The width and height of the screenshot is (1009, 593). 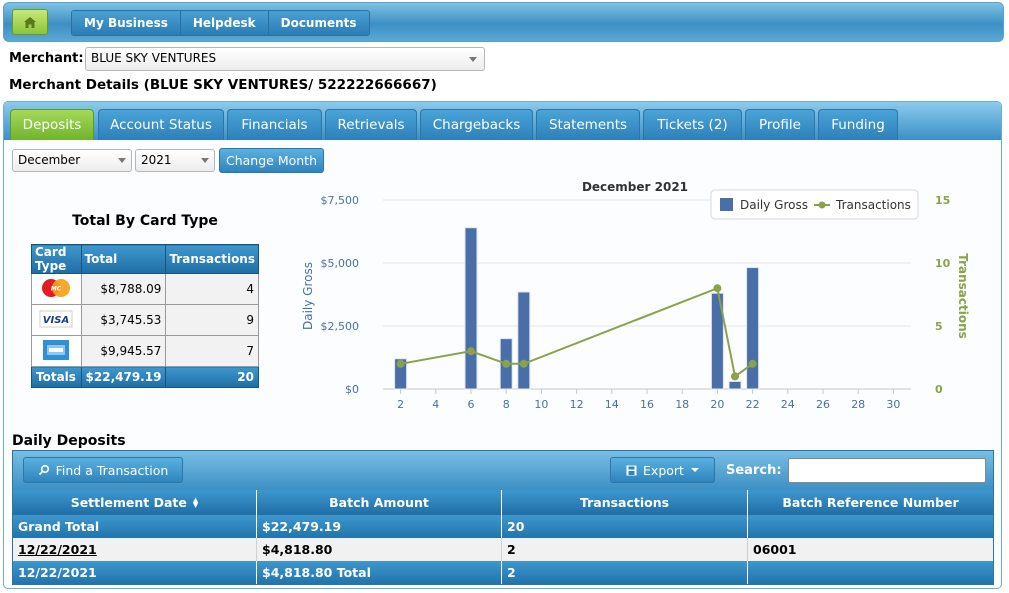 I want to click on export-button: Export, so click(x=662, y=470).